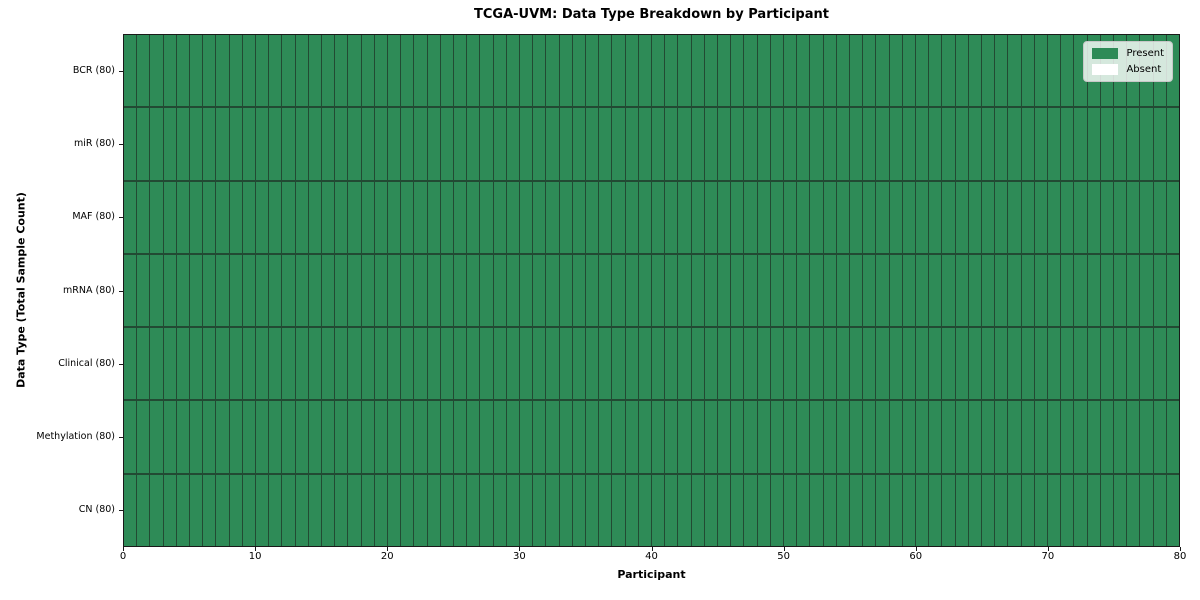 The image size is (1200, 600). I want to click on x-tick-label: 30, so click(519, 556).